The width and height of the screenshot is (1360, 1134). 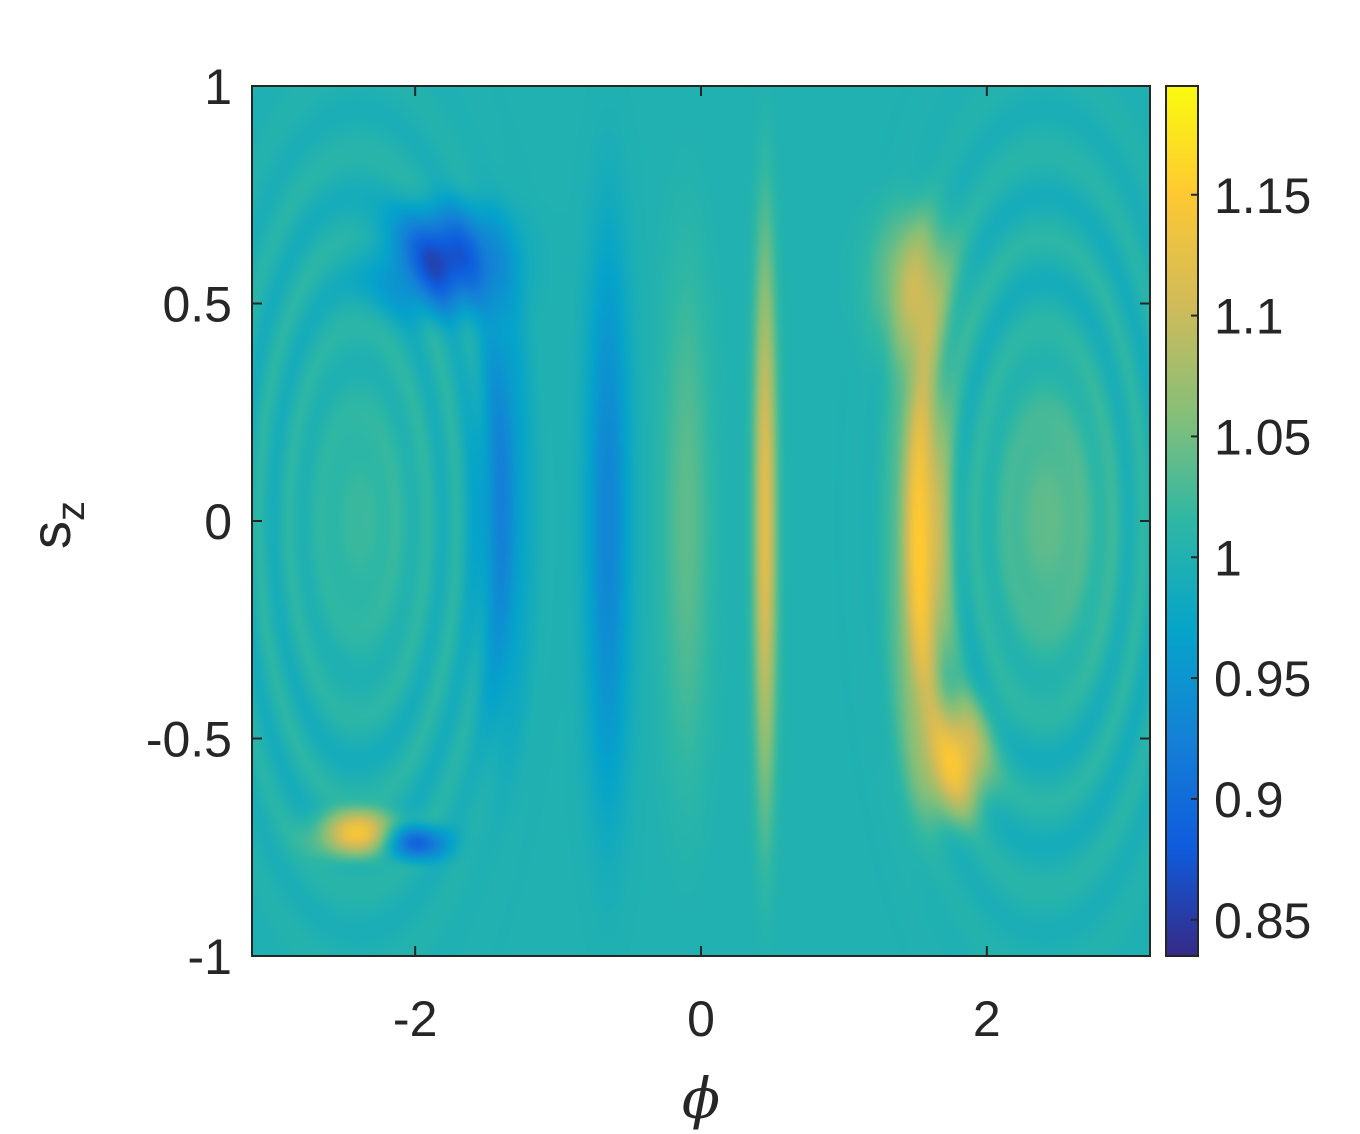 What do you see at coordinates (50, 535) in the screenshot?
I see `y-axis-label-main: s` at bounding box center [50, 535].